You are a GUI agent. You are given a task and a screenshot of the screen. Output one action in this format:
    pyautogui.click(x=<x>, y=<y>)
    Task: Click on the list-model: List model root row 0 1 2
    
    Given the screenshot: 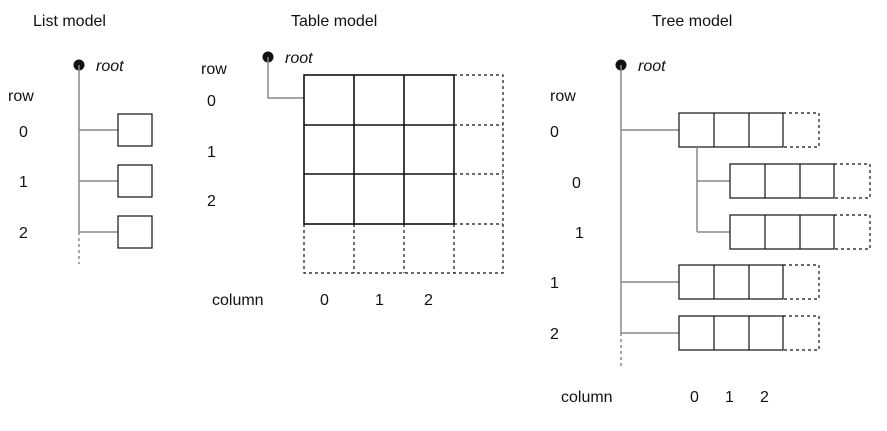 What is the action you would take?
    pyautogui.click(x=80, y=138)
    